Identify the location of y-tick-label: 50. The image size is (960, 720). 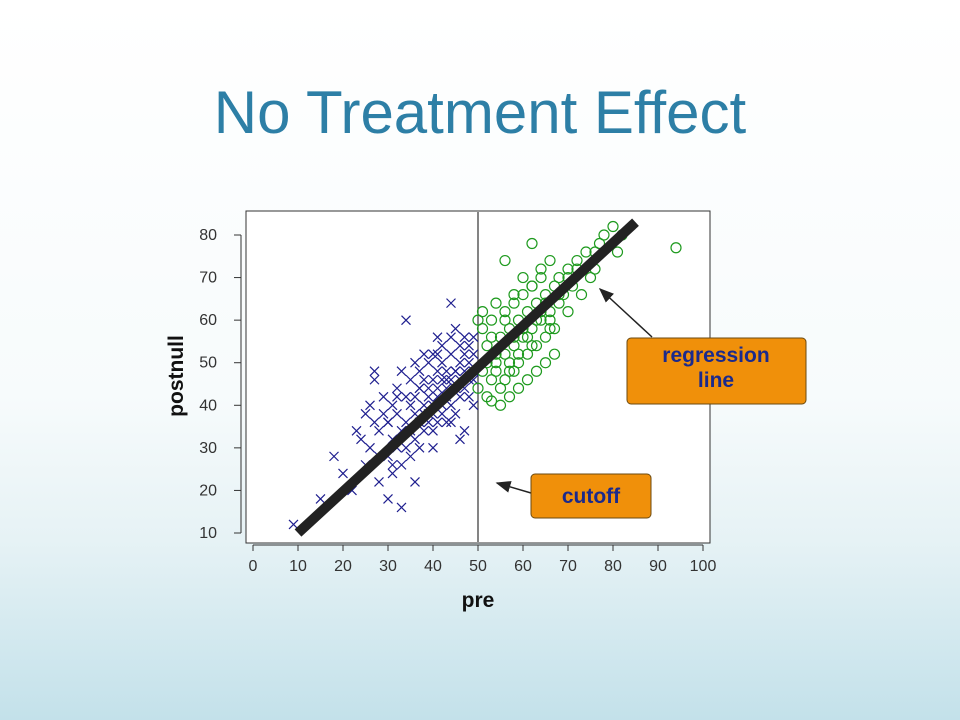
(208, 363).